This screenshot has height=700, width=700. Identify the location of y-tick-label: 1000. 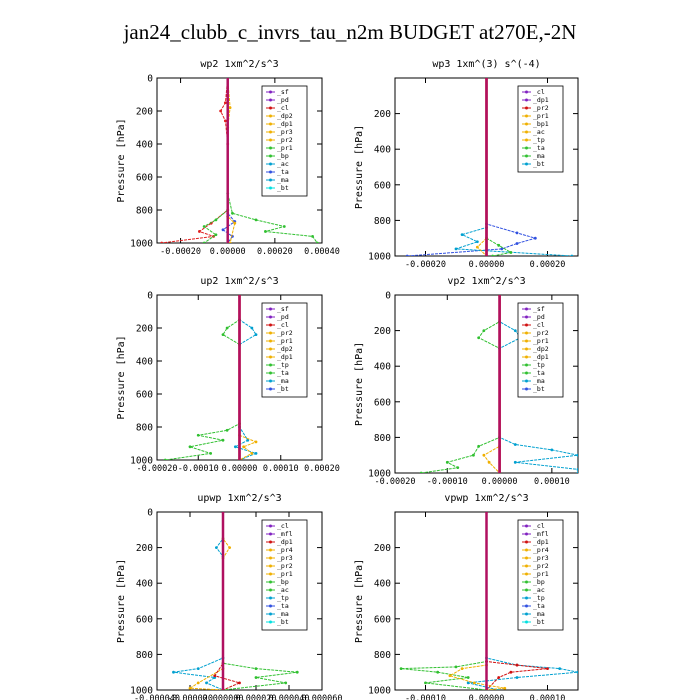
(141, 461).